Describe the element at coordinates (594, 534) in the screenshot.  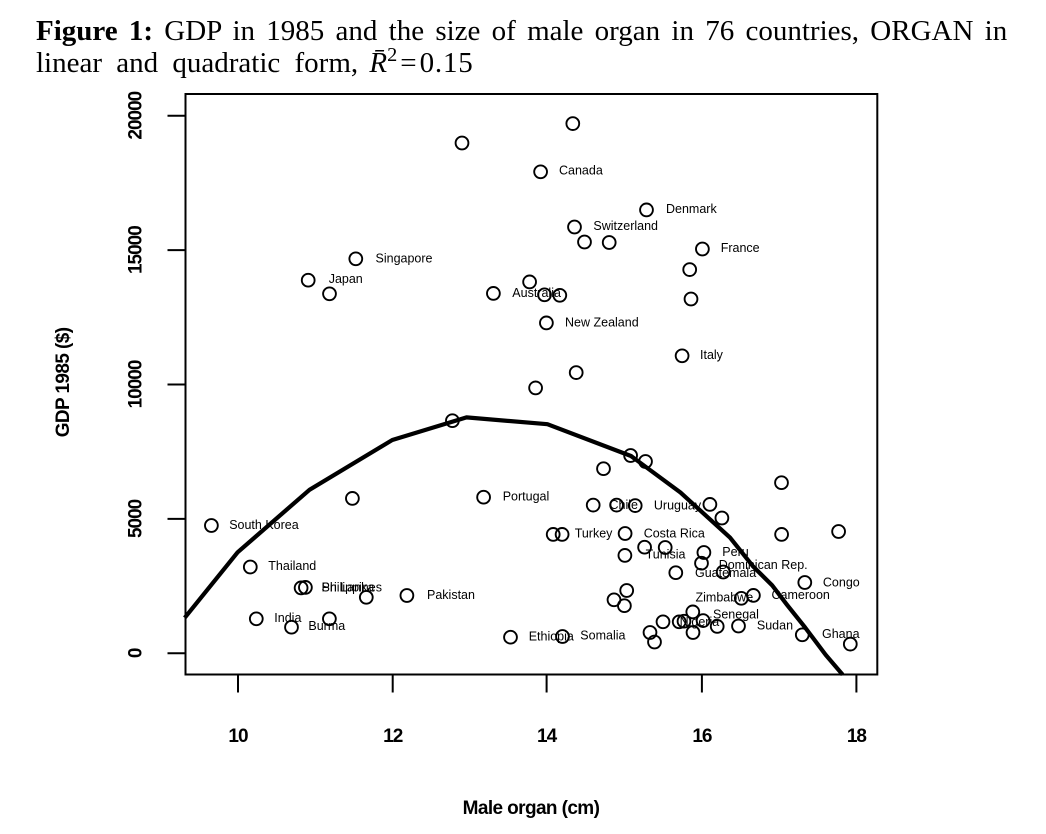
I see `svg-text: Turkey` at that location.